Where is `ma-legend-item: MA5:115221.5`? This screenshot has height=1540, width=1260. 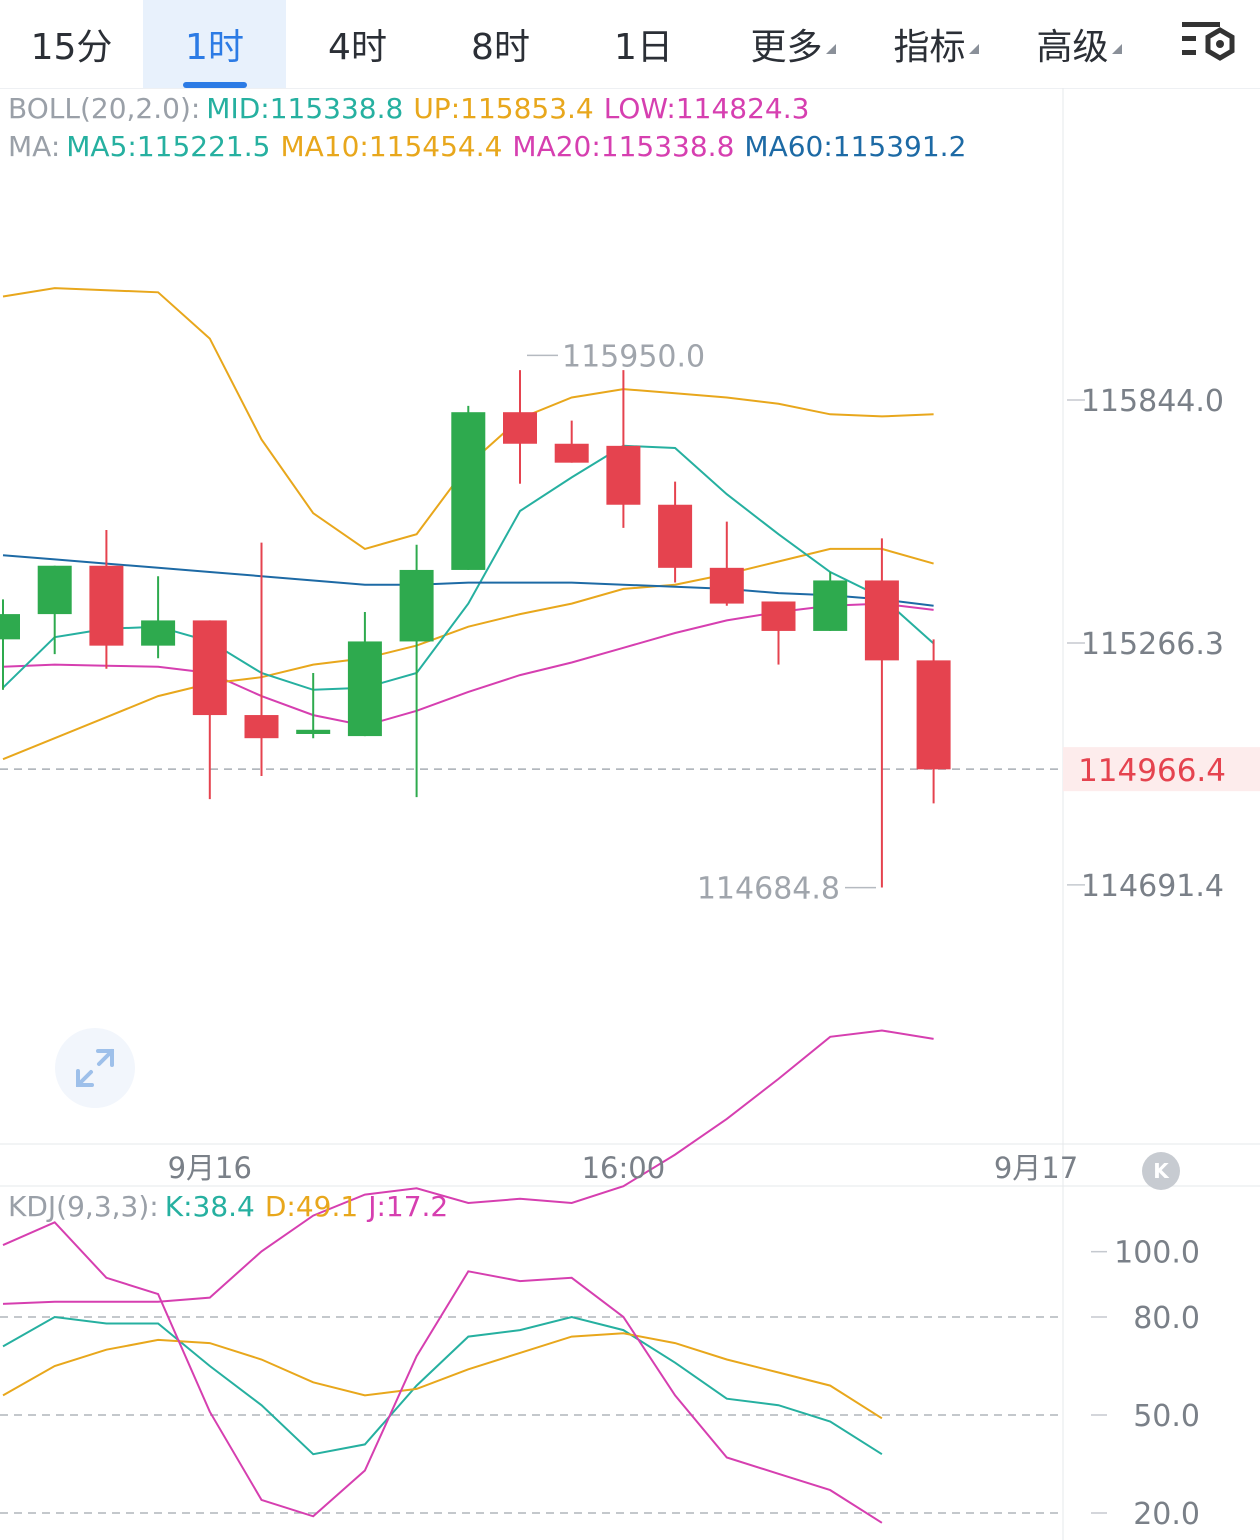 ma-legend-item: MA5:115221.5 is located at coordinates (168, 146).